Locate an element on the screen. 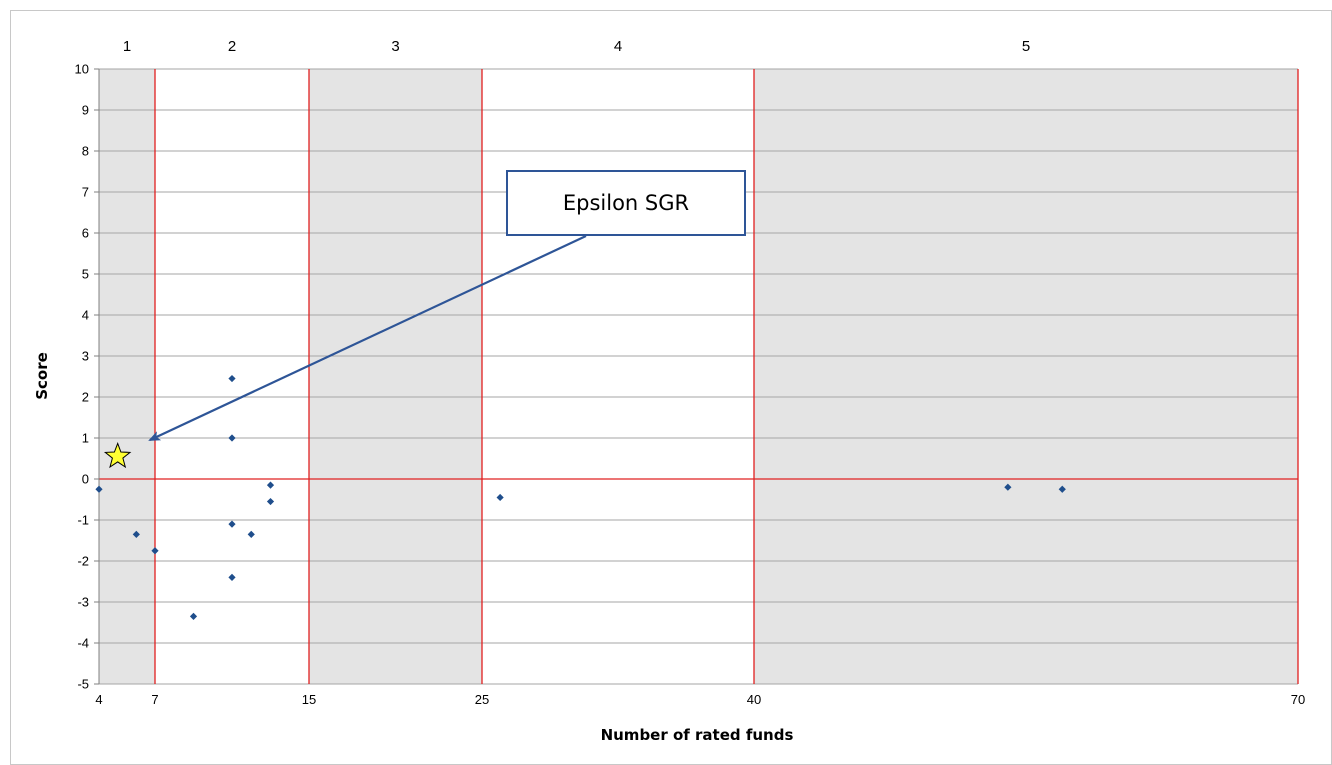  y-tick-label: 4 is located at coordinates (85, 315).